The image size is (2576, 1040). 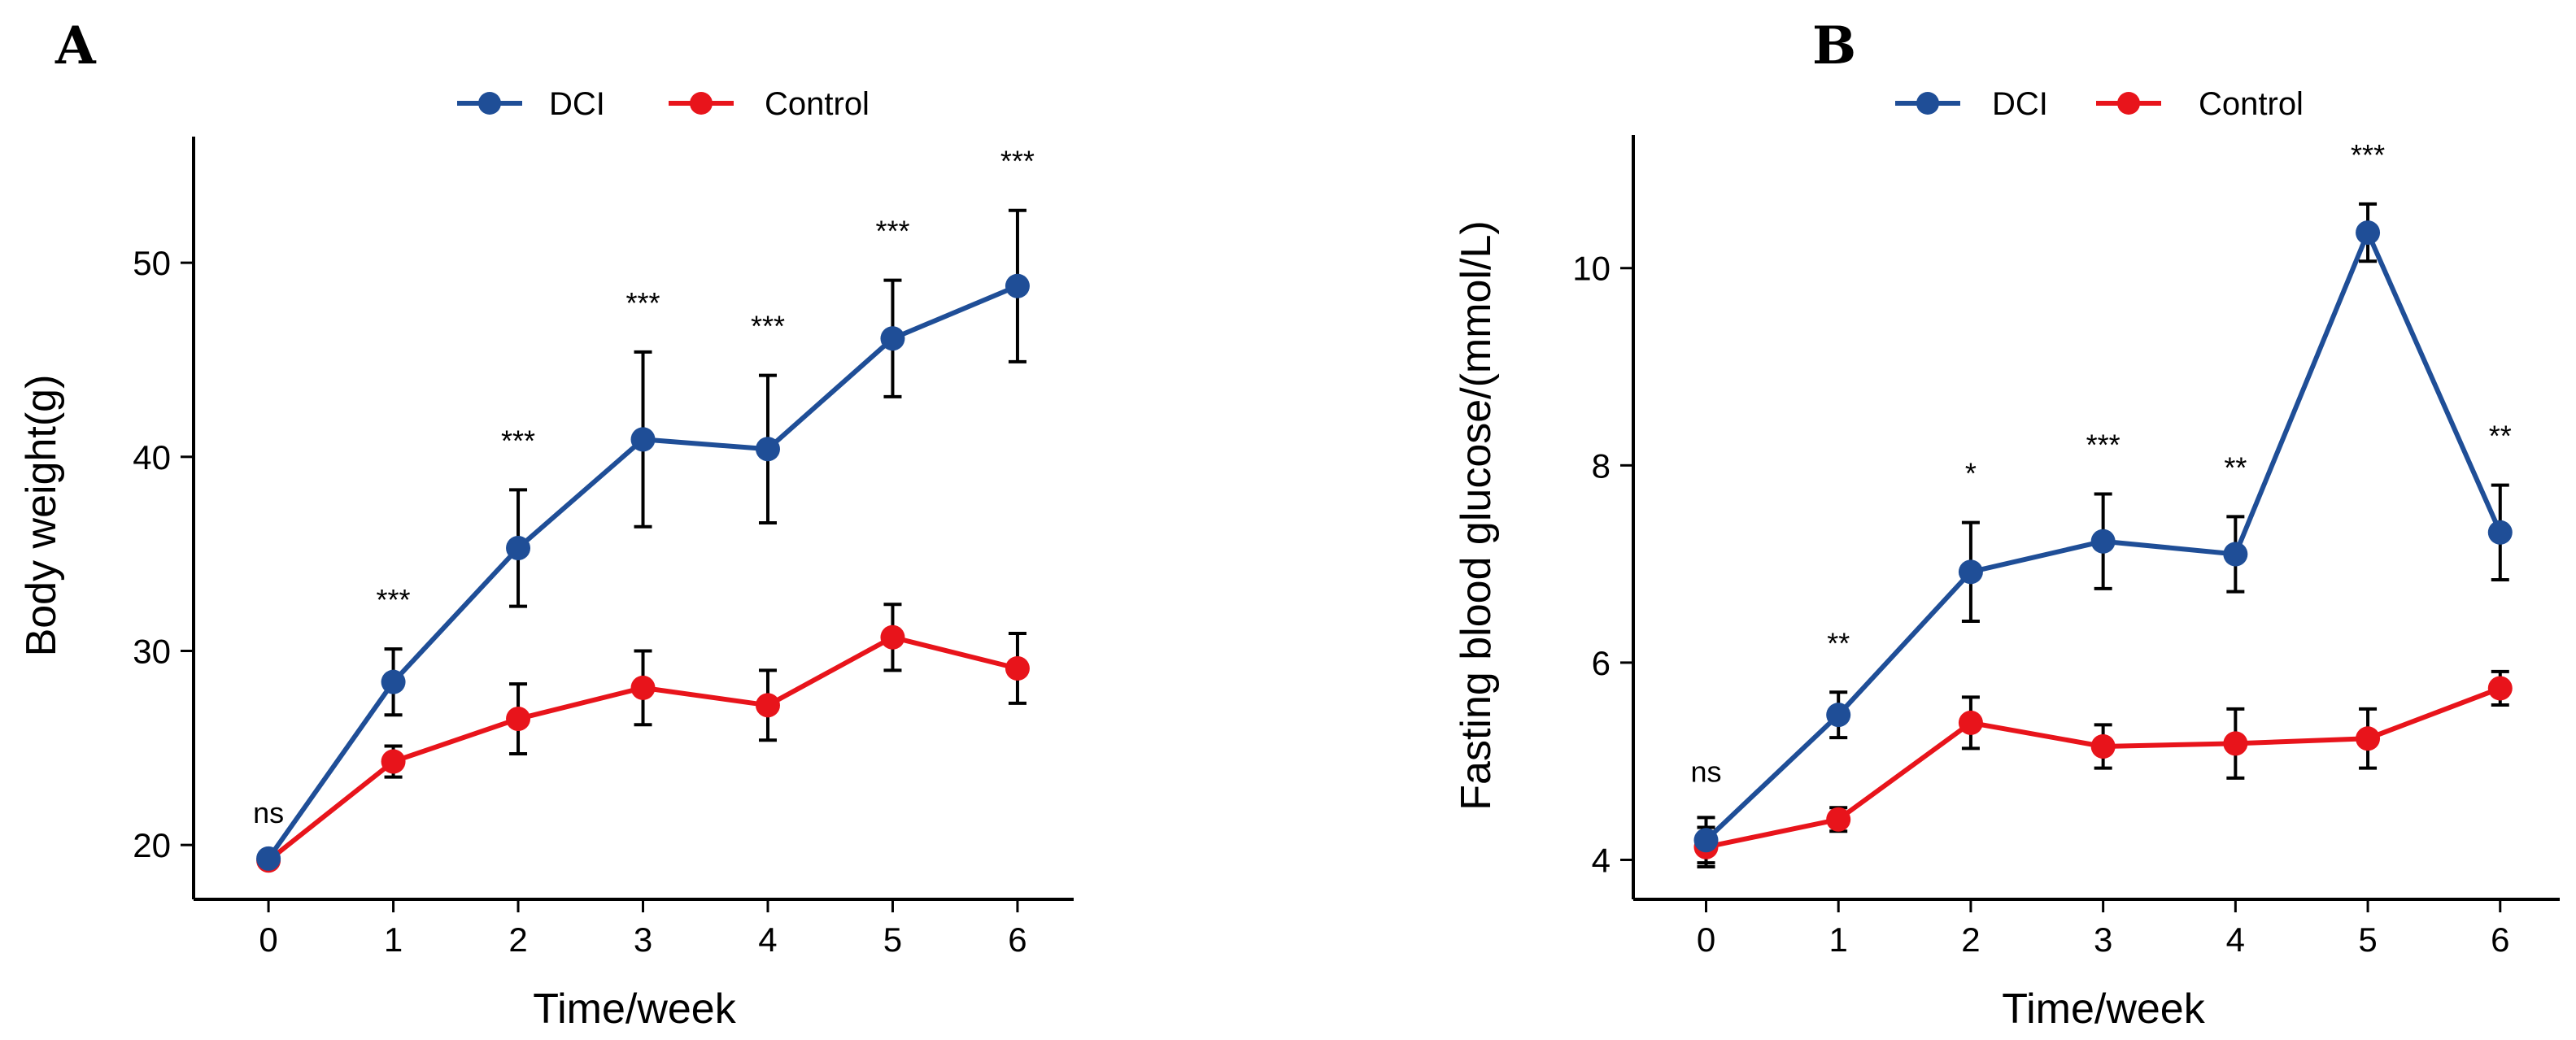 I want to click on y-tick-label: 4, so click(x=1601, y=860).